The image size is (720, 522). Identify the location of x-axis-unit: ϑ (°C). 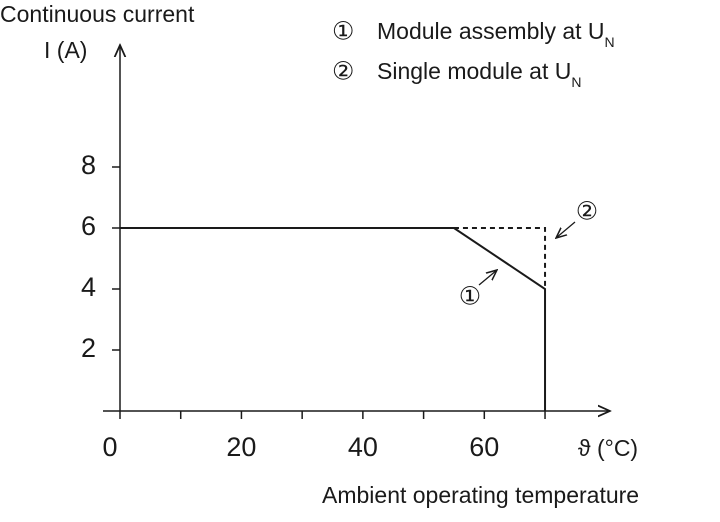
(608, 448).